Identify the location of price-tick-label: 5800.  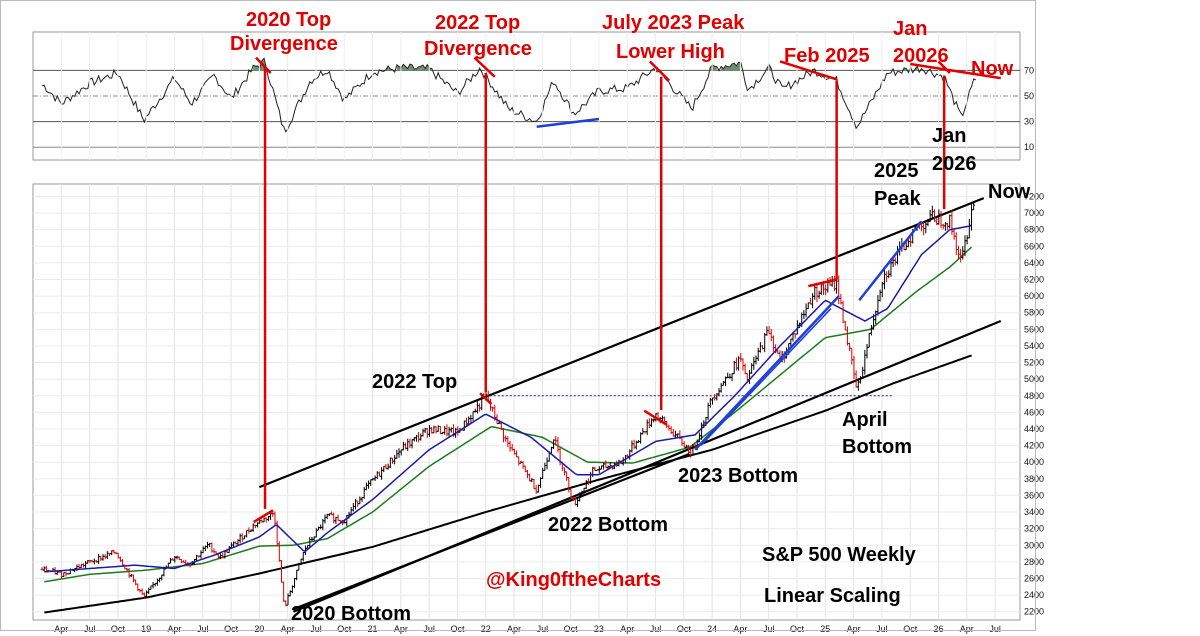
(1034, 313).